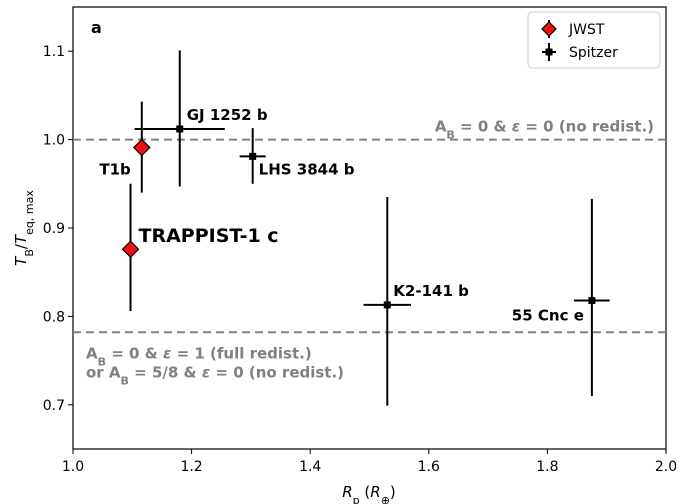  I want to click on y-tick-label: 0.9, so click(54, 229).